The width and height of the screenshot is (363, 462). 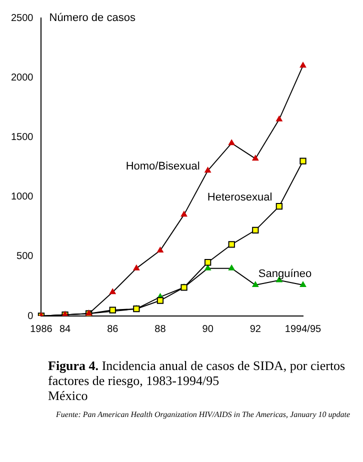 What do you see at coordinates (160, 329) in the screenshot?
I see `x-tick-label: 88` at bounding box center [160, 329].